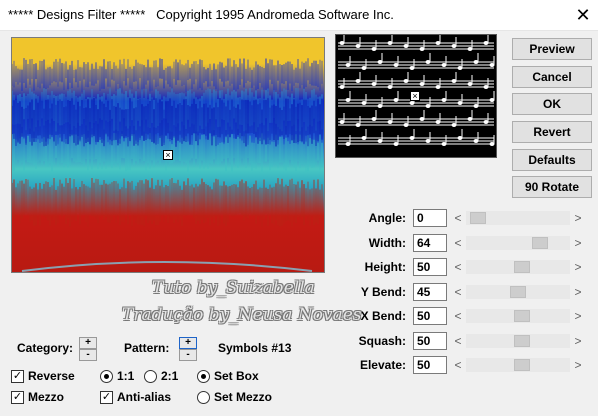 This screenshot has width=598, height=416. I want to click on pattern-thumbnail: ×, so click(416, 96).